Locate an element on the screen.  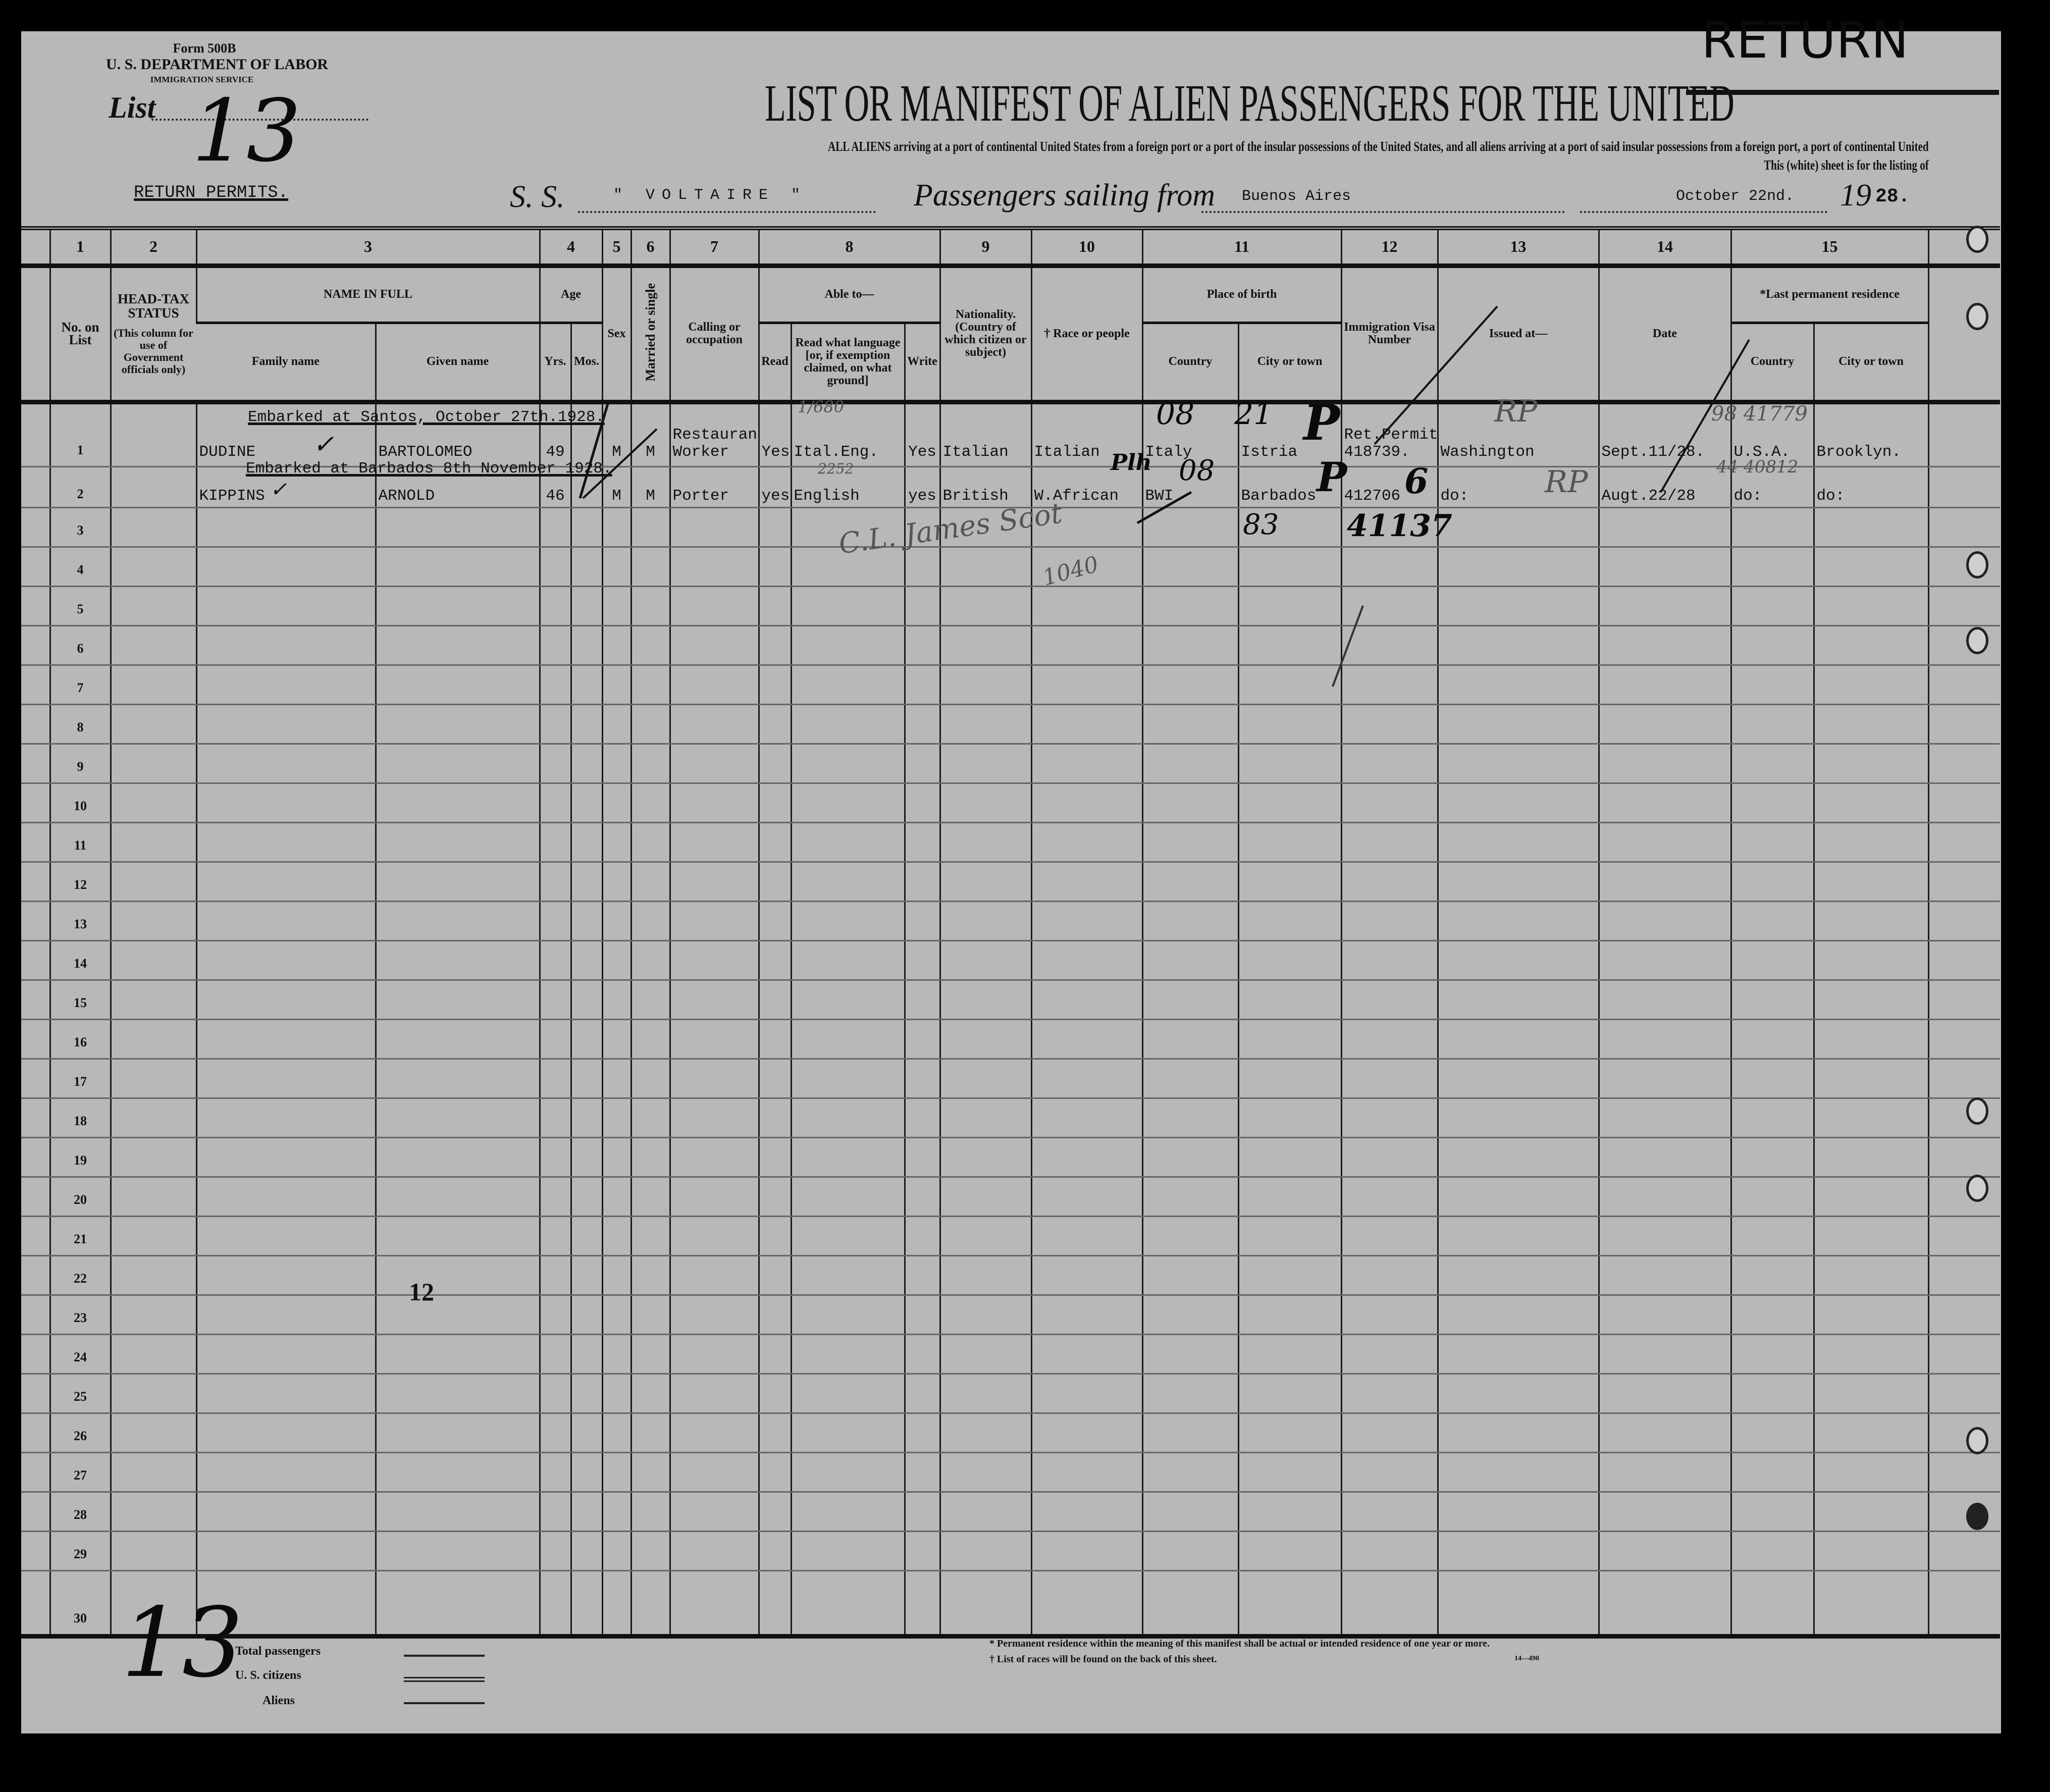
col-num-7: 7 is located at coordinates (714, 247).